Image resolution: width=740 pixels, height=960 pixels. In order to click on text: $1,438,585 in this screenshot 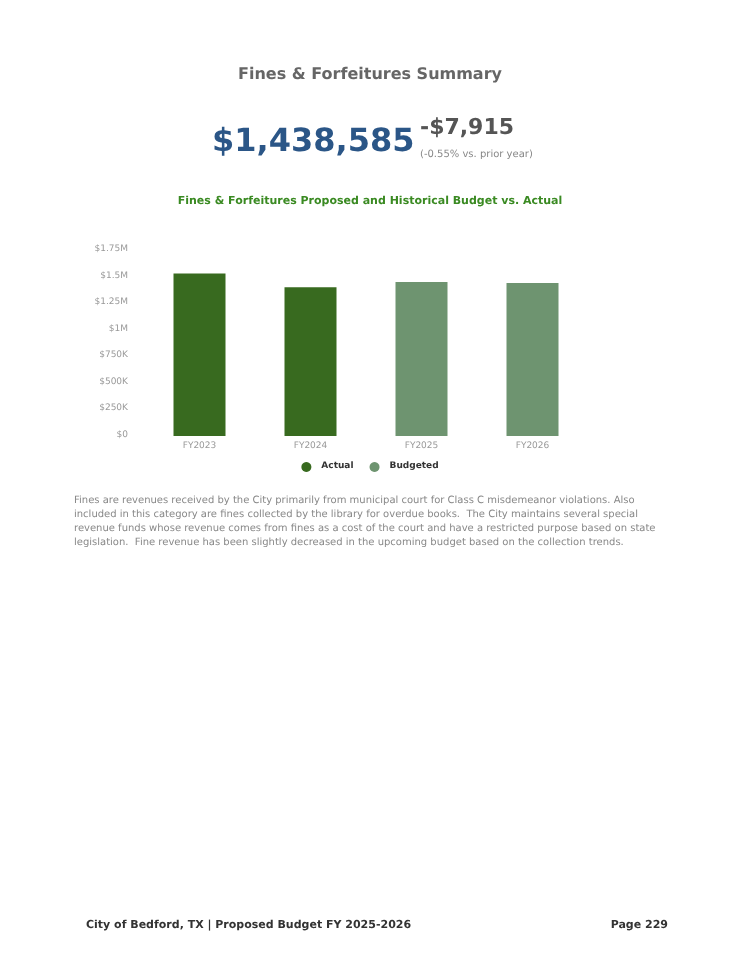, I will do `click(313, 140)`.